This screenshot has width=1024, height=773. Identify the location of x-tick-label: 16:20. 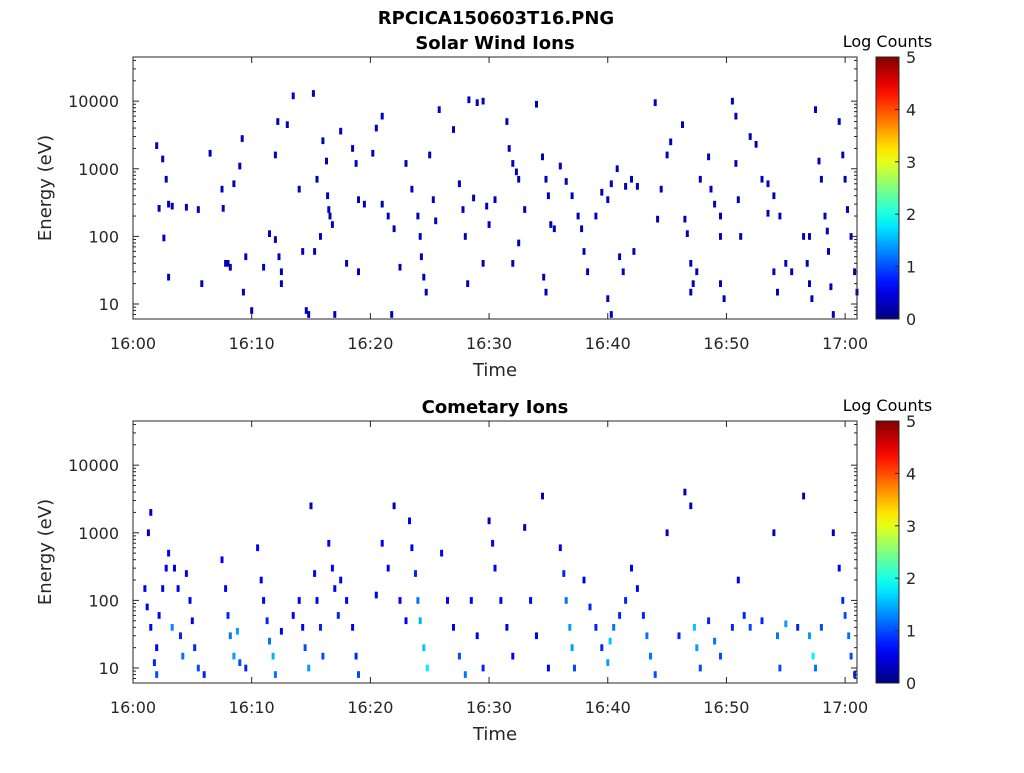
(370, 707).